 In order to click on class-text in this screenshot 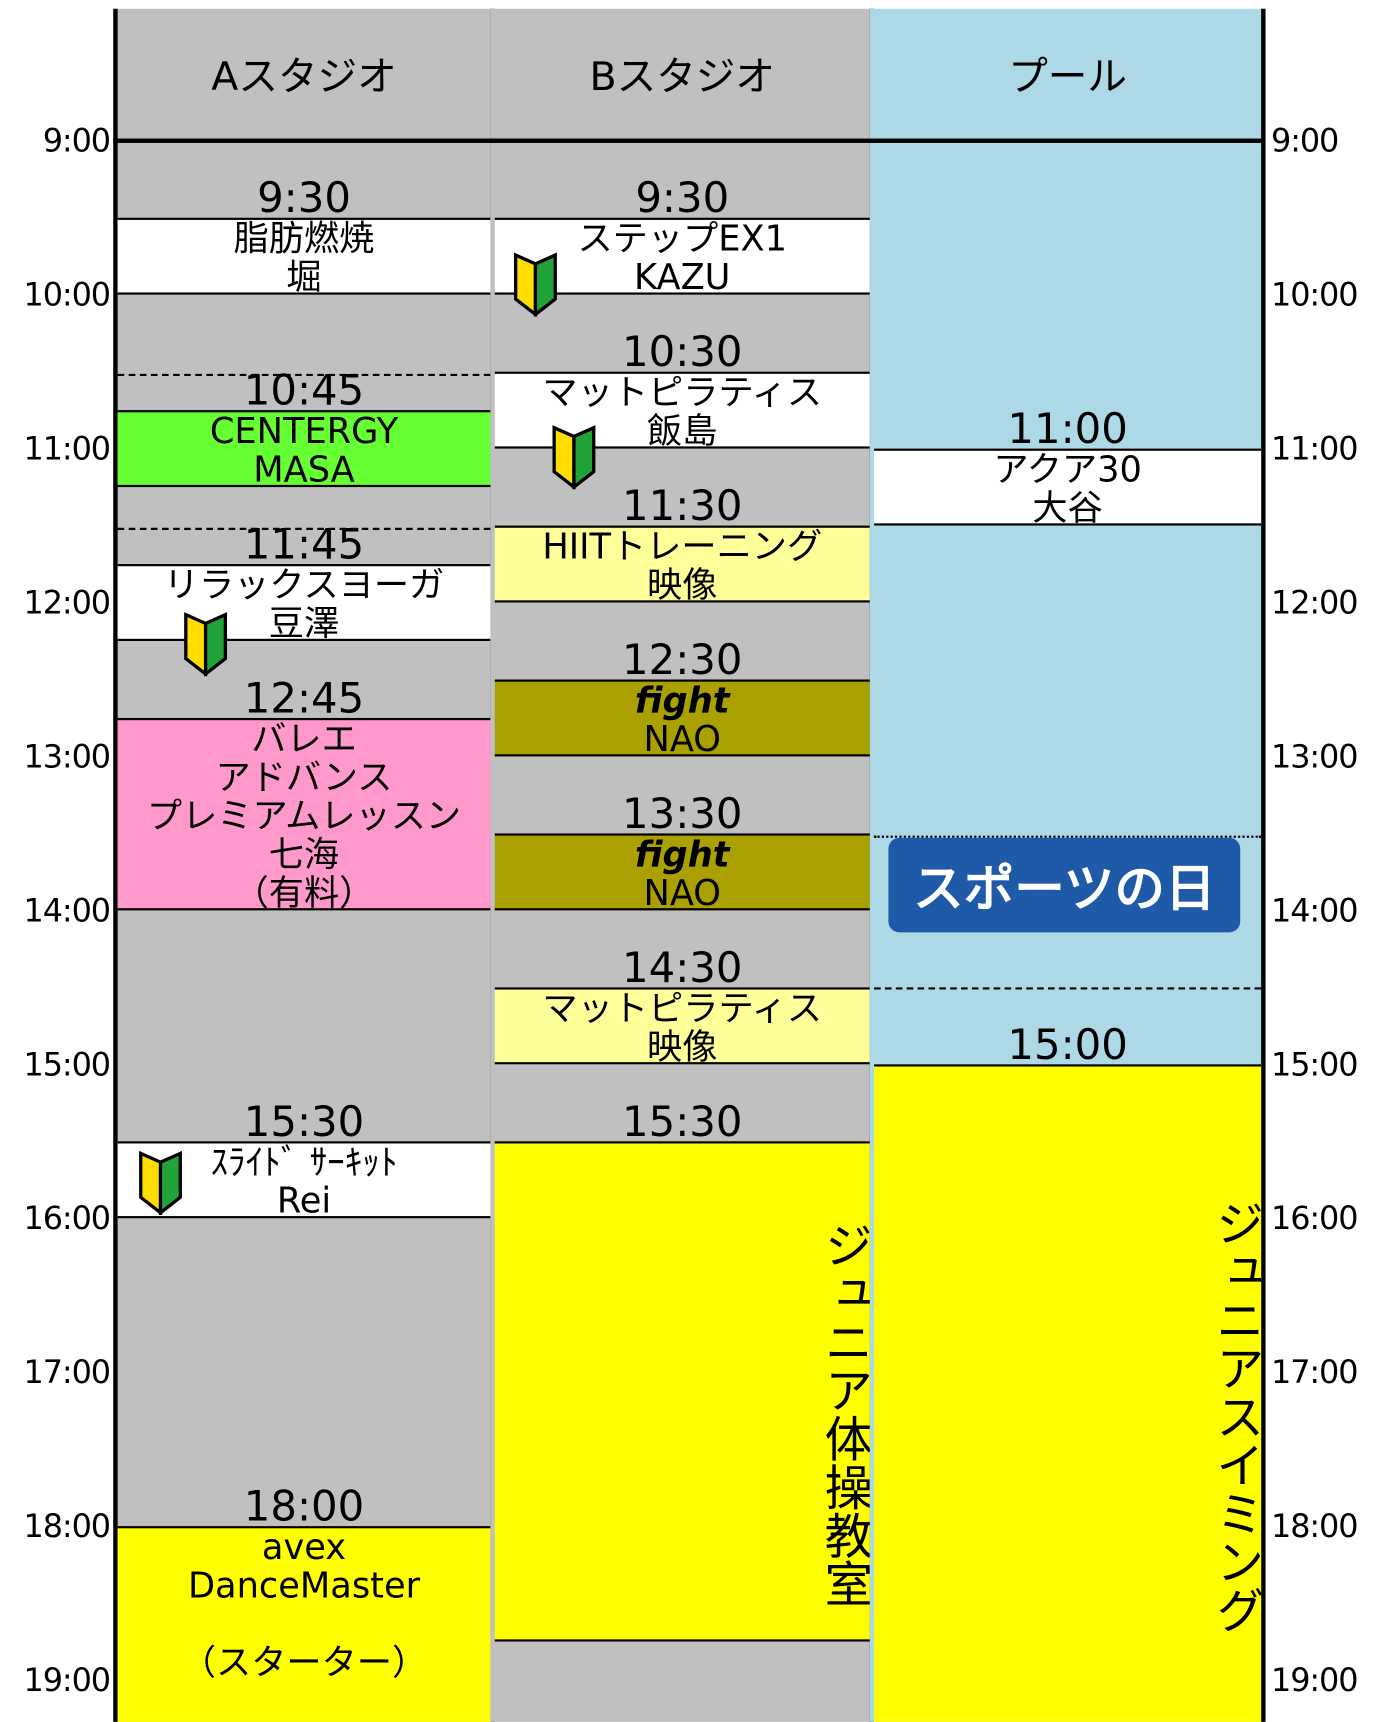, I will do `click(303, 1624)`.